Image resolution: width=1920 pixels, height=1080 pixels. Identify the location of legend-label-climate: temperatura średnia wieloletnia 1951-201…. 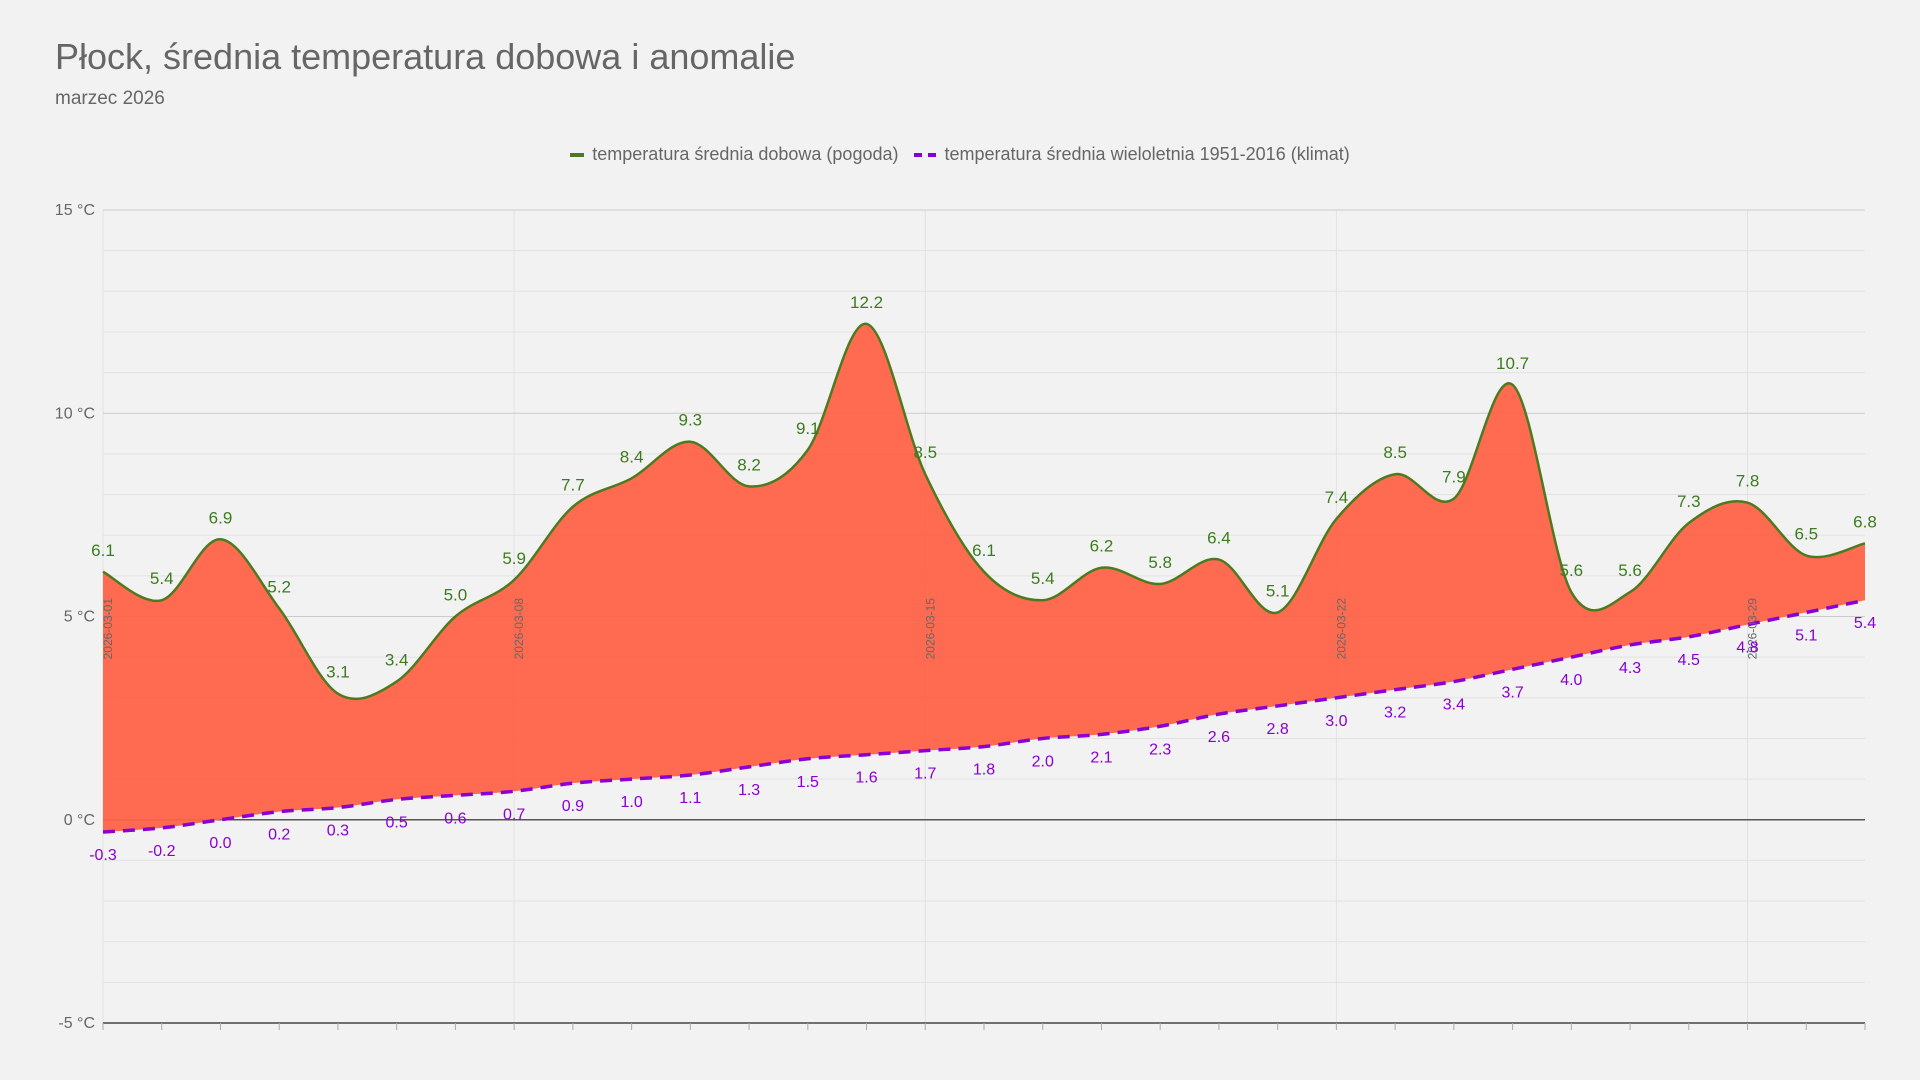
(1147, 154).